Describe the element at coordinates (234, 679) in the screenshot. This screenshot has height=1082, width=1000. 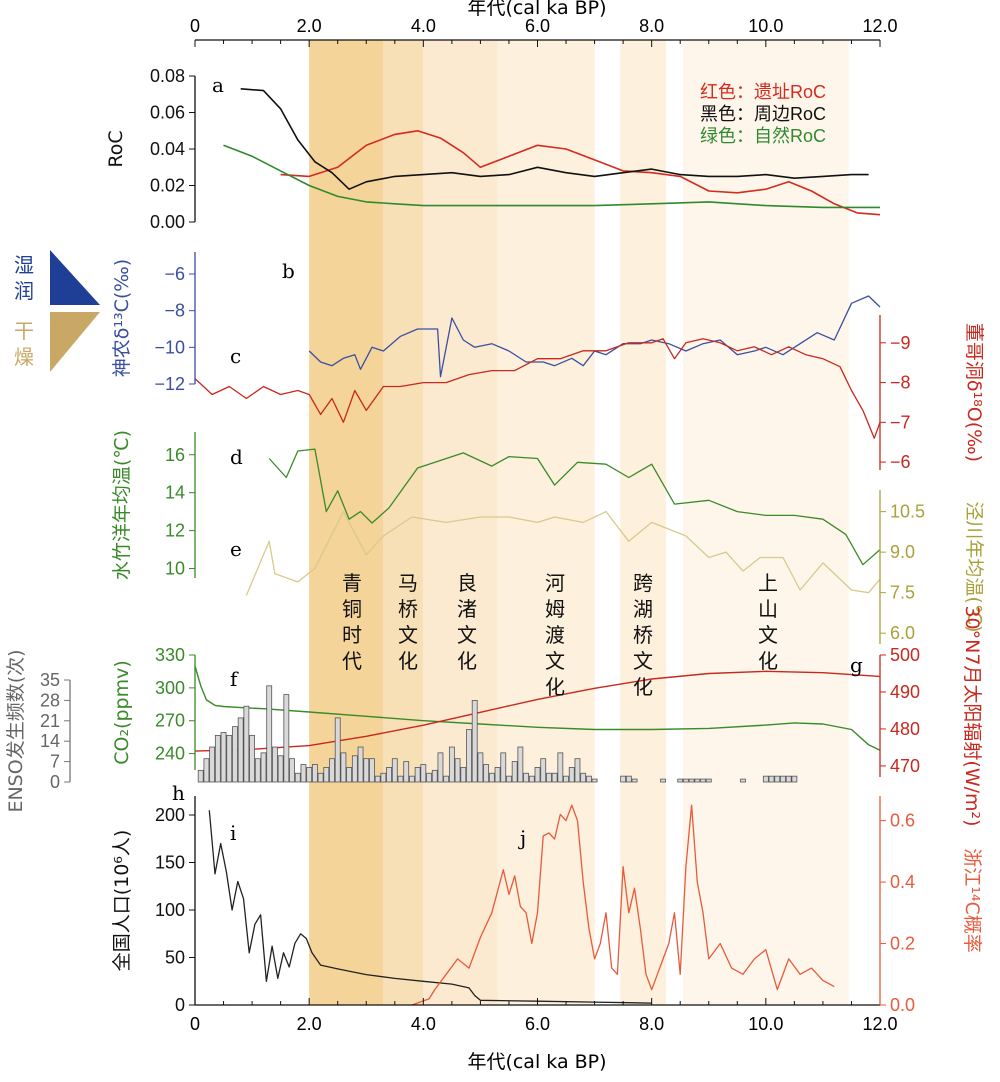
I see `panel-letter: f` at that location.